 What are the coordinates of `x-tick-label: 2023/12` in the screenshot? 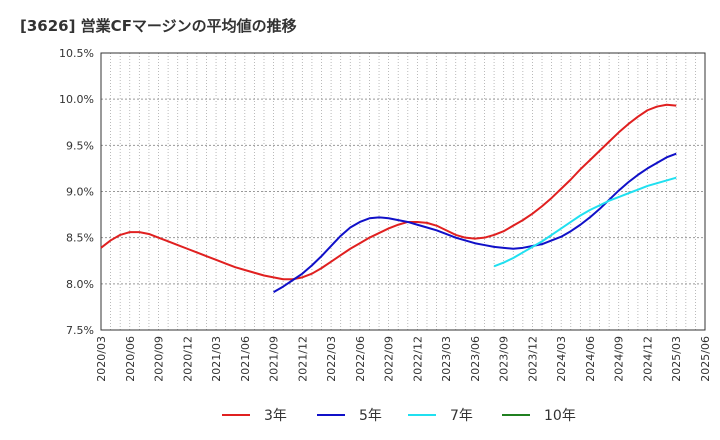 It's located at (532, 359).